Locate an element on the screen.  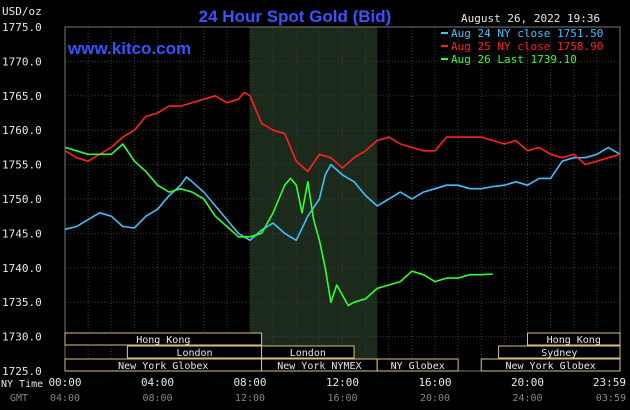
legend-entry: Aug 26 Last 1739.10 is located at coordinates (514, 59).